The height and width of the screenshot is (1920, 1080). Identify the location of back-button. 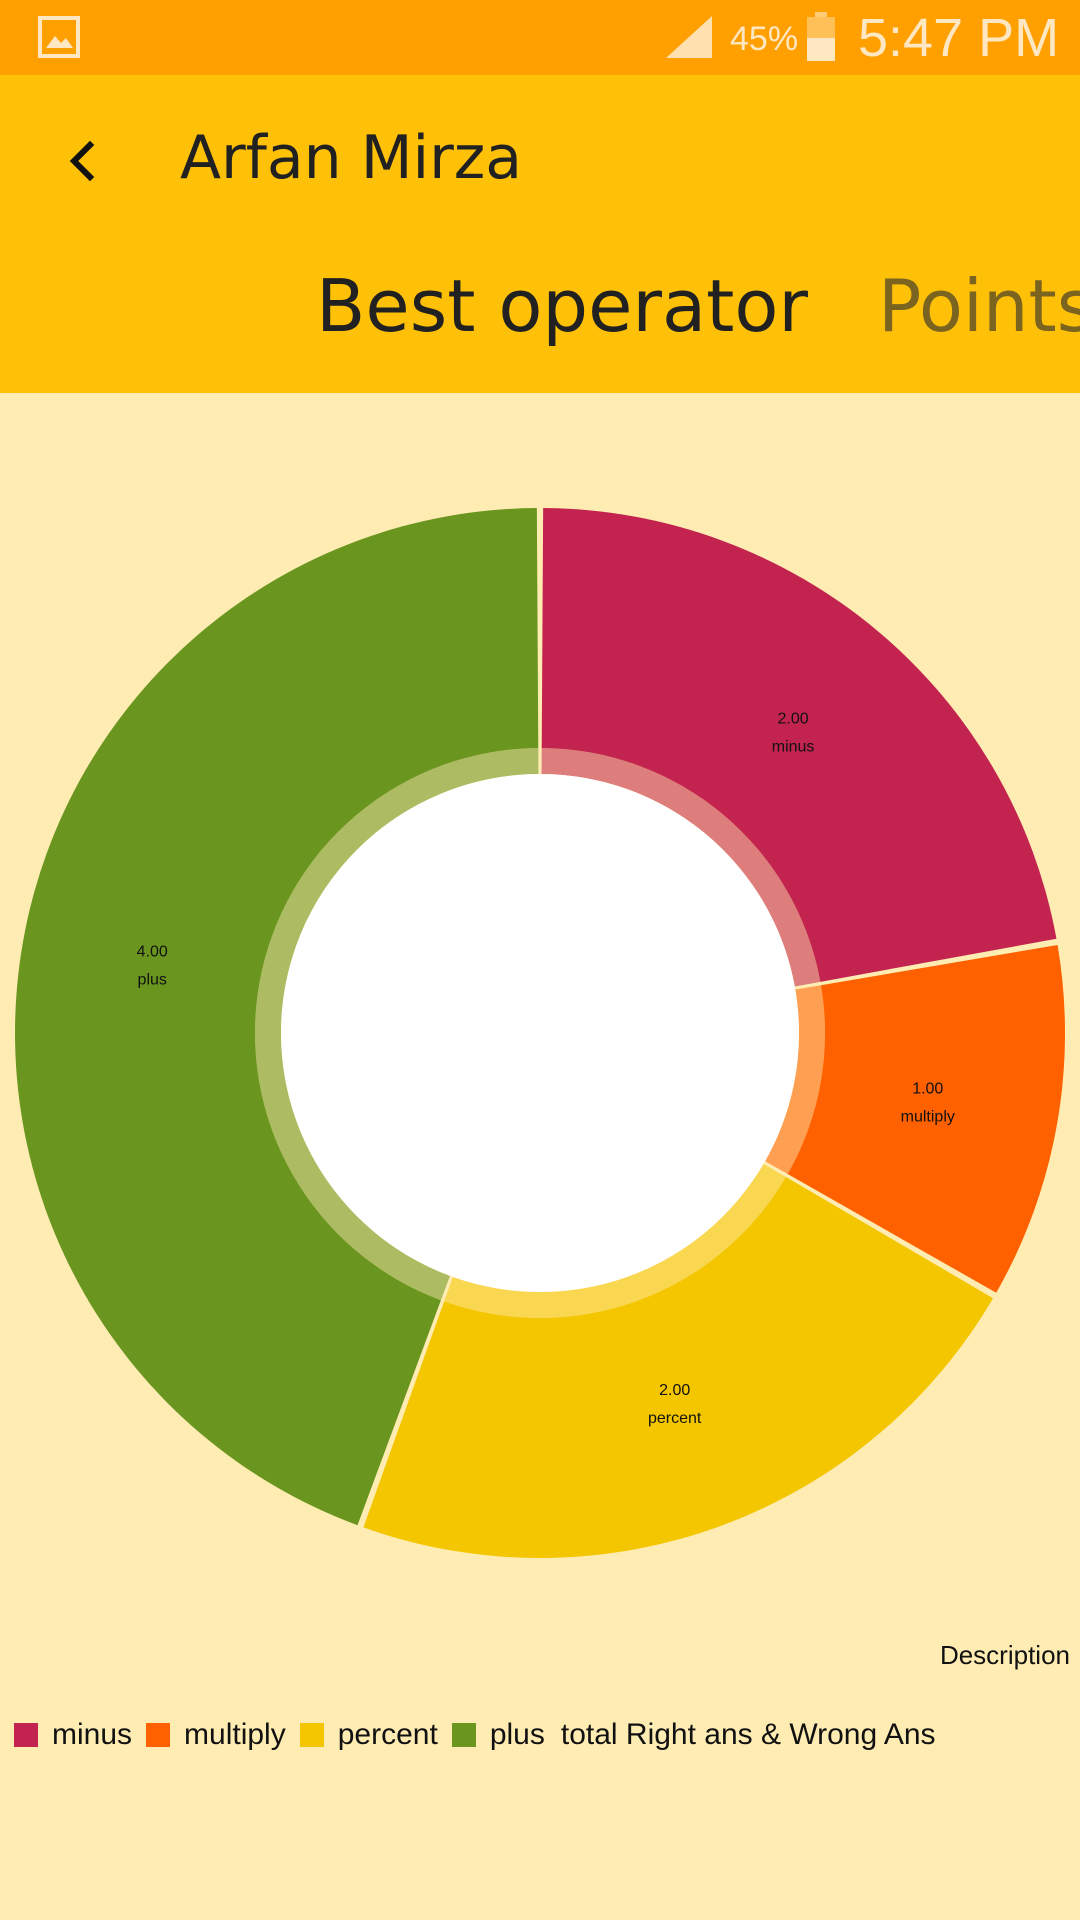
(84, 161).